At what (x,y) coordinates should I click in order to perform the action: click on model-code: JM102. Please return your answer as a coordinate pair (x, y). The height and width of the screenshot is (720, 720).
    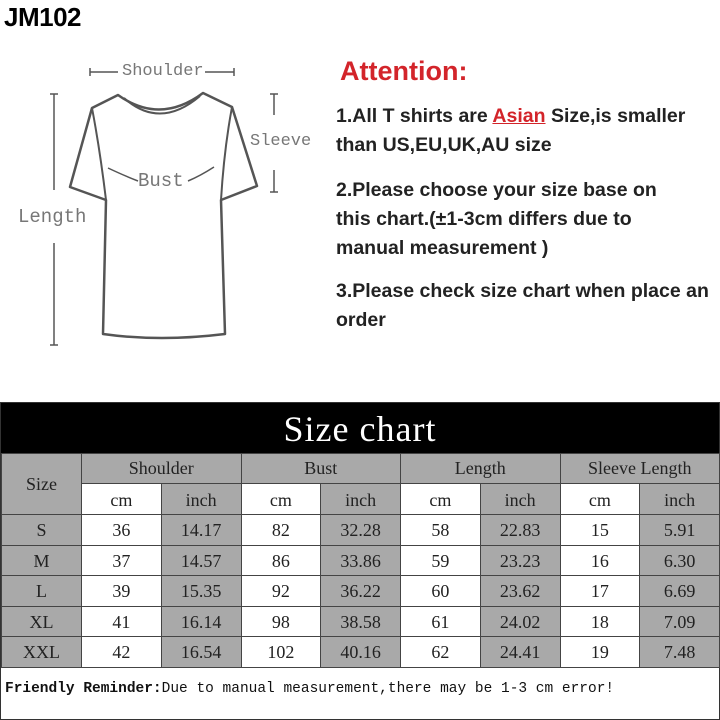
    Looking at the image, I should click on (43, 17).